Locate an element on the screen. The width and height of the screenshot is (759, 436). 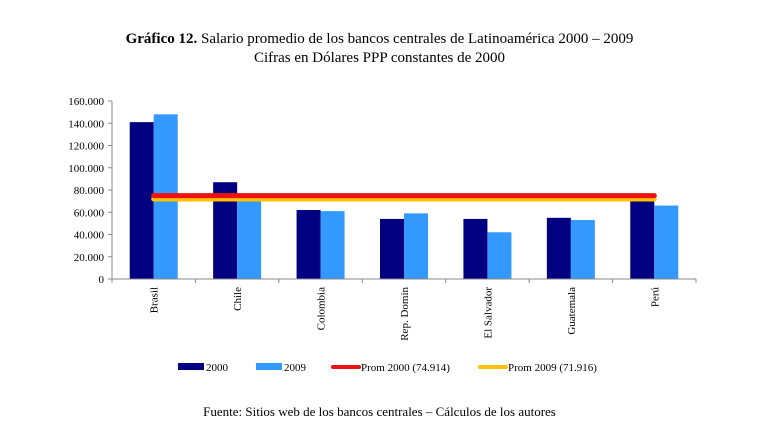
x-tick-label: Chile is located at coordinates (238, 299).